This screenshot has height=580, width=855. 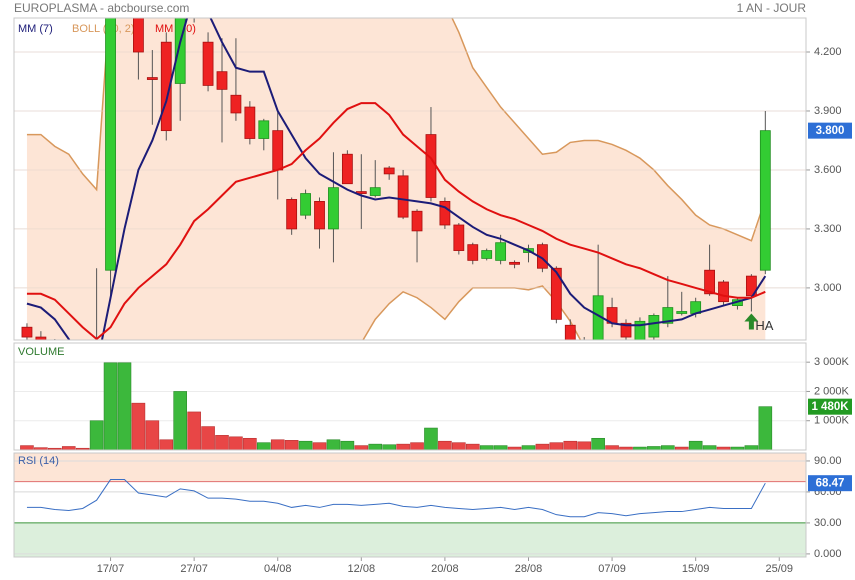 I want to click on last-value-label: 1 480K, so click(x=830, y=407).